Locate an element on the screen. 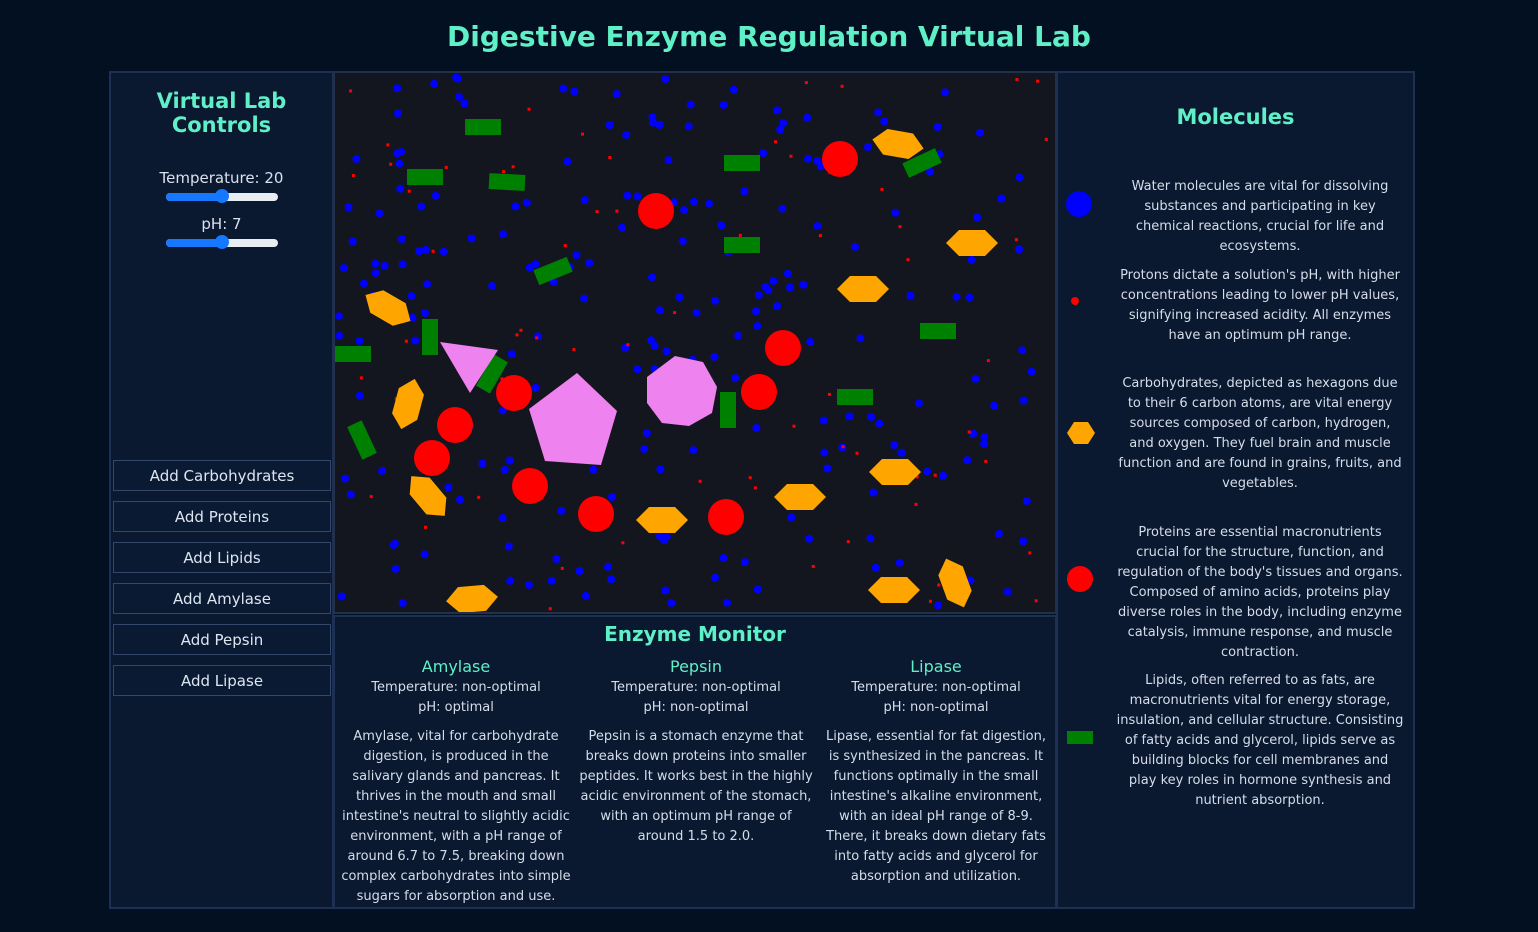 The image size is (1538, 932). temperature-slider-thumb is located at coordinates (221, 196).